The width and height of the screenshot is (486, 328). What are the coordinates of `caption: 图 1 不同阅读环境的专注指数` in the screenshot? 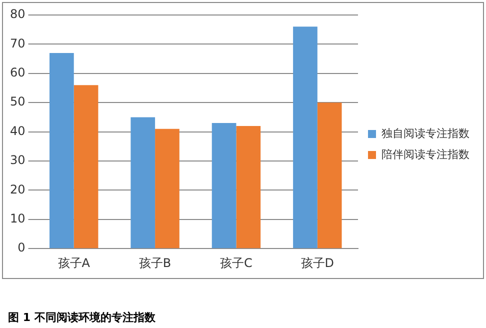 It's located at (82, 317).